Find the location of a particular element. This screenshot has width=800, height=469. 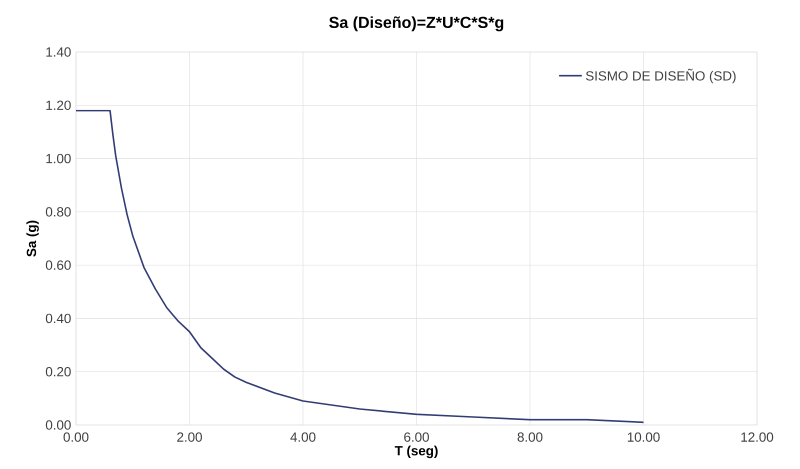

y-tick-label: 0.80 is located at coordinates (58, 212).